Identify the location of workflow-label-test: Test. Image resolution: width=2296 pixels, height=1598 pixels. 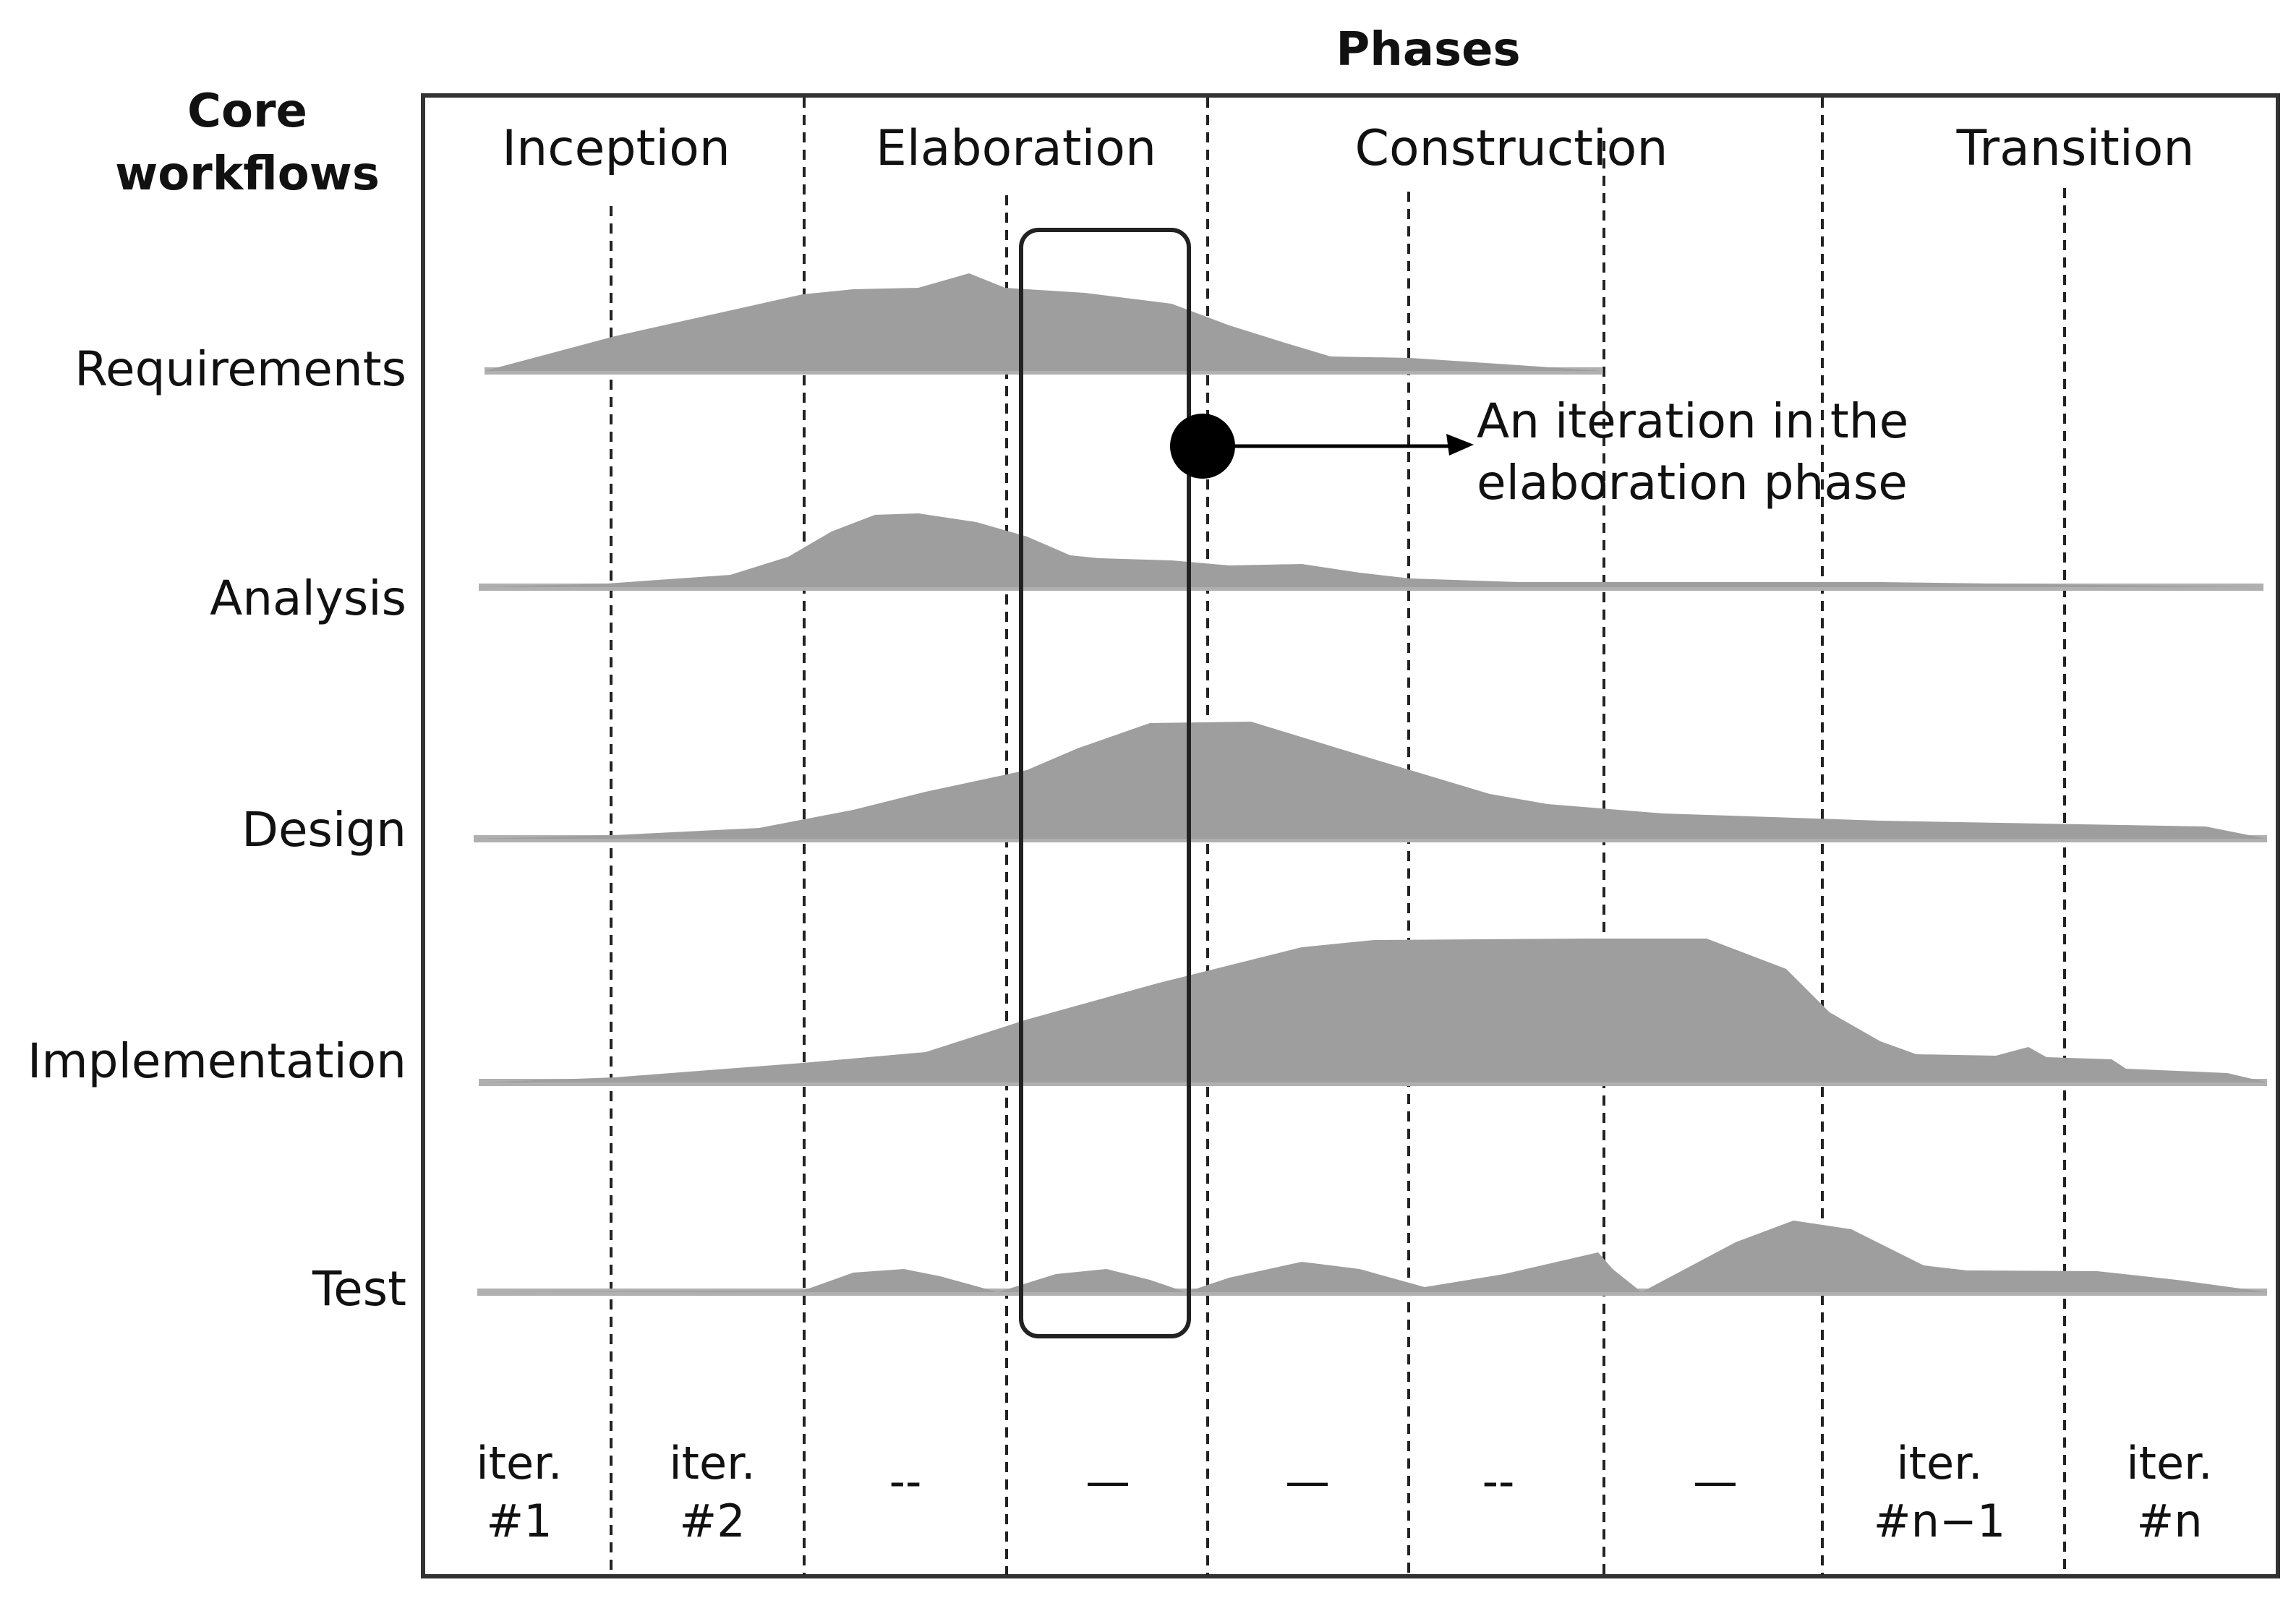
(359, 1289).